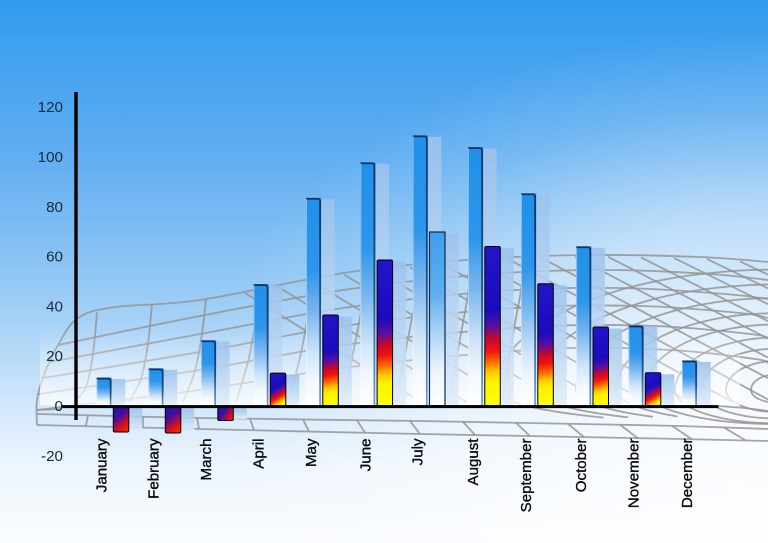 This screenshot has width=768, height=543. Describe the element at coordinates (50, 107) in the screenshot. I see `svg-text: 120` at that location.